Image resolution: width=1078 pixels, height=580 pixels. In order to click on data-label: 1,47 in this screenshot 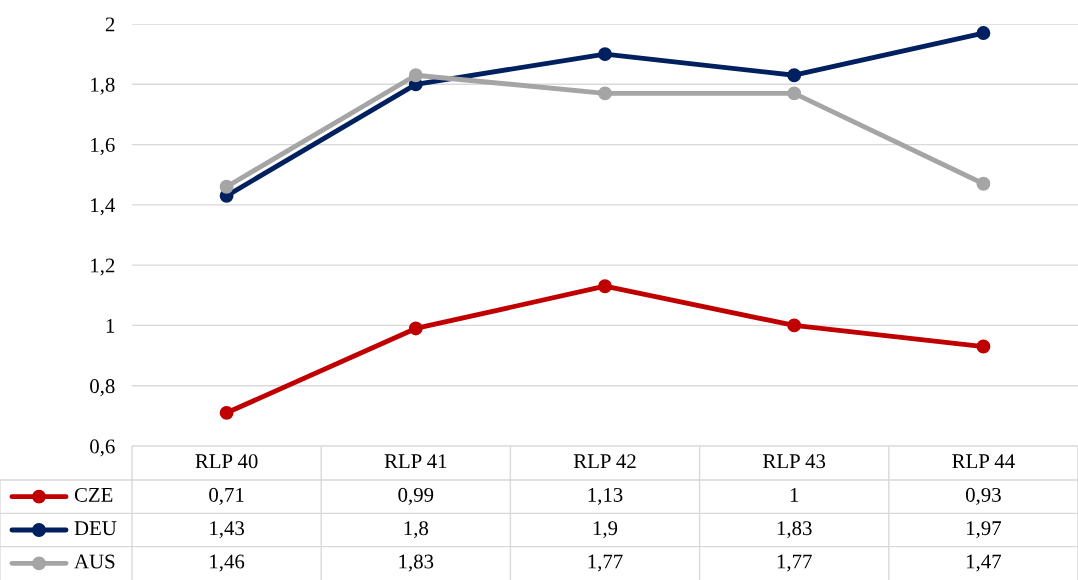, I will do `click(984, 563)`.